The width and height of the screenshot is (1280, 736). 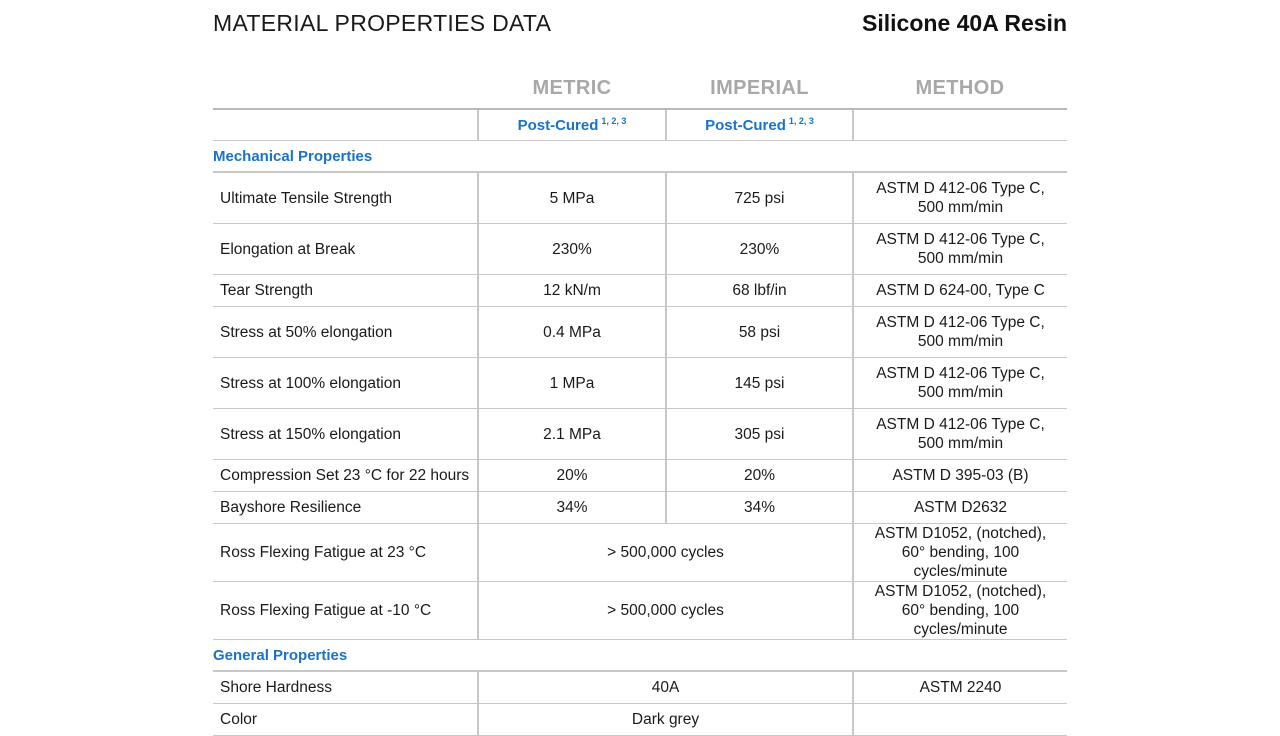 I want to click on test-method: ASTM 2240, so click(x=959, y=687).